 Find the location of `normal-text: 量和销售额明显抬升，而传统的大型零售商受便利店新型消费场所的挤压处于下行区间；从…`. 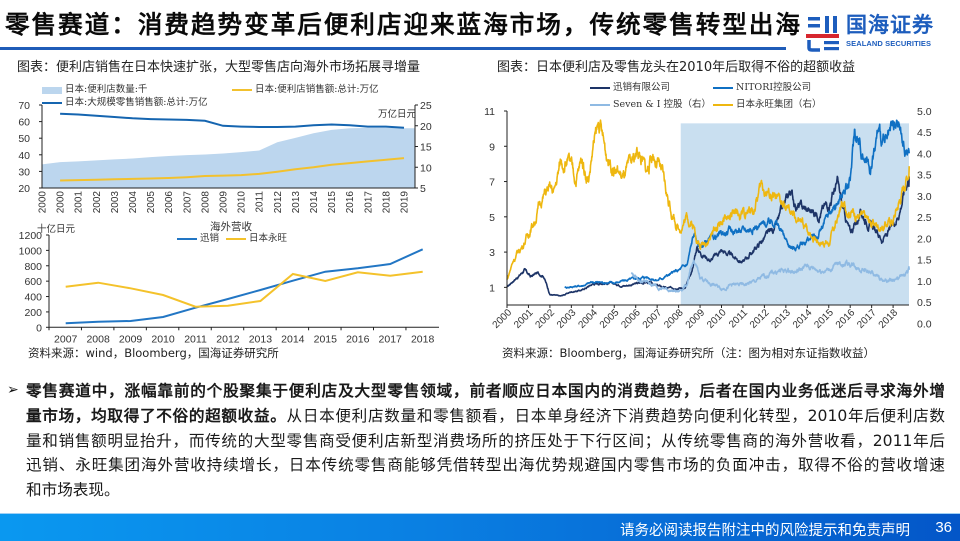

normal-text: 量和销售额明显抬升，而传统的大型零售商受便利店新型消费场所的挤压处于下行区间；从… is located at coordinates (485, 441).